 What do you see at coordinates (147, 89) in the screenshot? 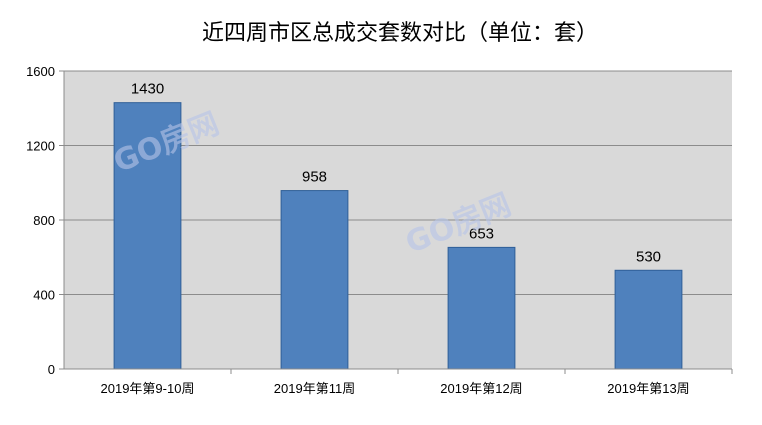
I see `data-label: 1430` at bounding box center [147, 89].